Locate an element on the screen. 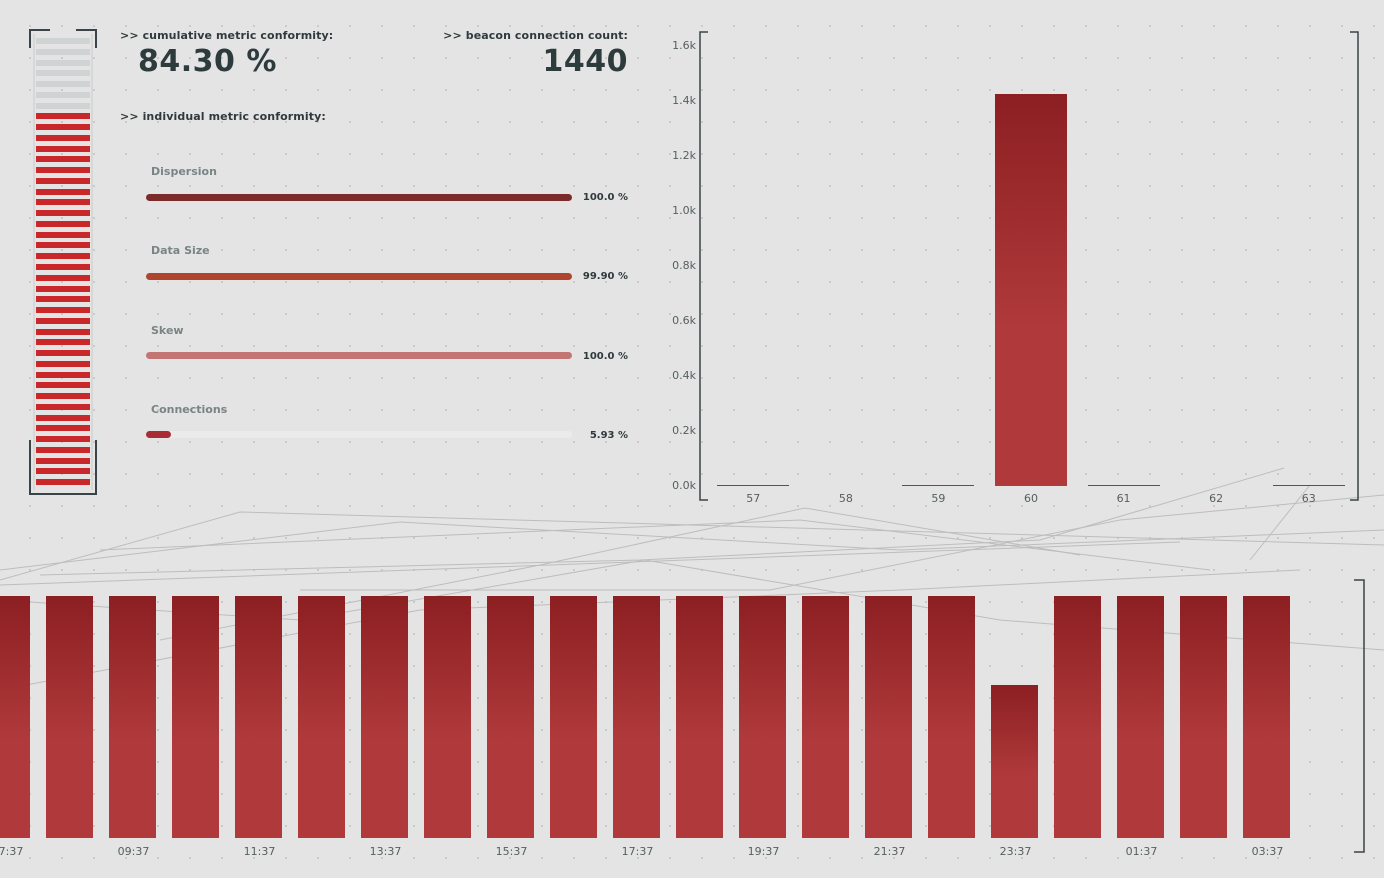 The width and height of the screenshot is (1384, 878). y-tick-label: 1.6k is located at coordinates (684, 45).